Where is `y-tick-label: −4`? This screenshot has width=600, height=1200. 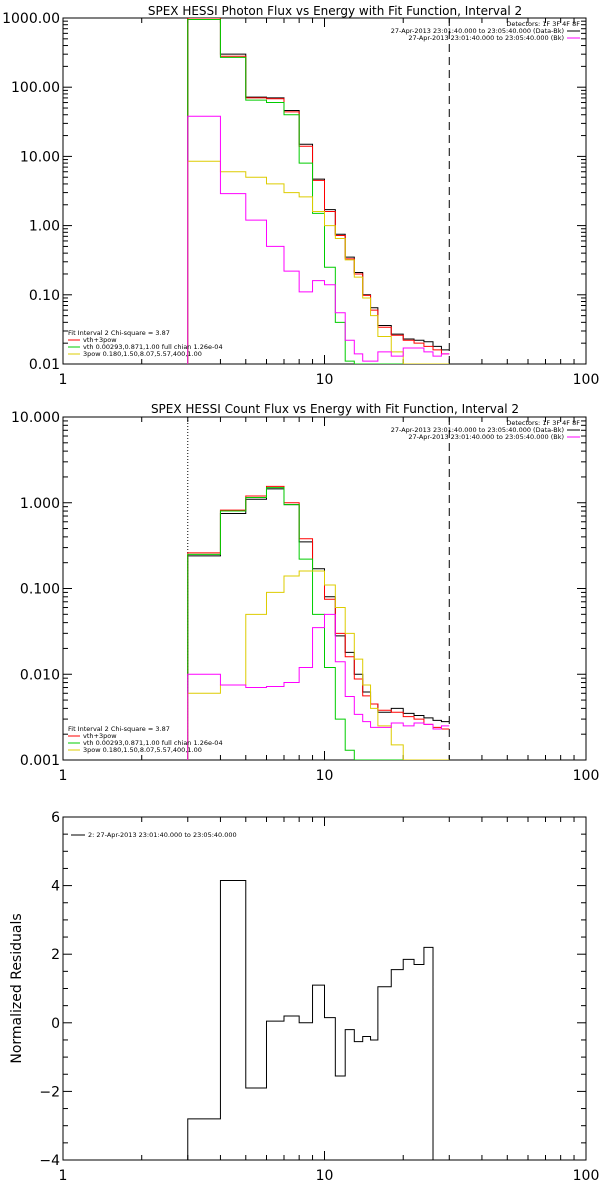
y-tick-label: −4 is located at coordinates (49, 1161).